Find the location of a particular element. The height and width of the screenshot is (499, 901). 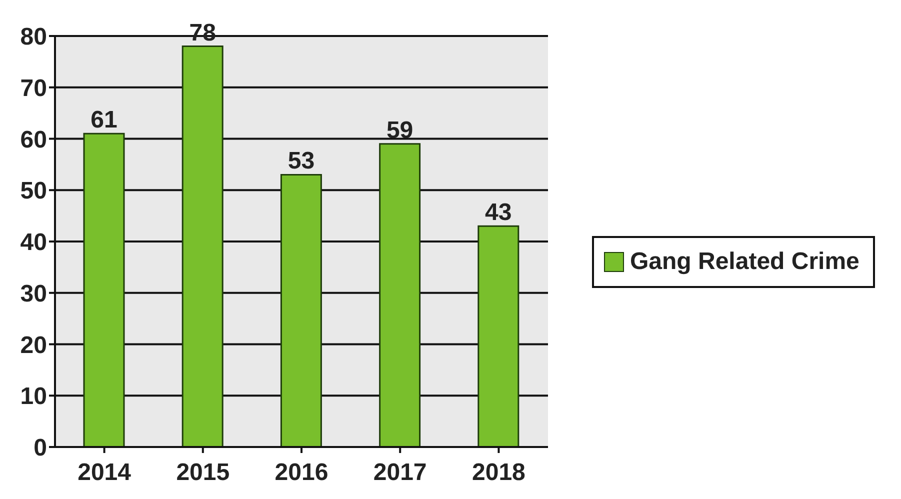

y-tick-label: 60 is located at coordinates (33, 140).